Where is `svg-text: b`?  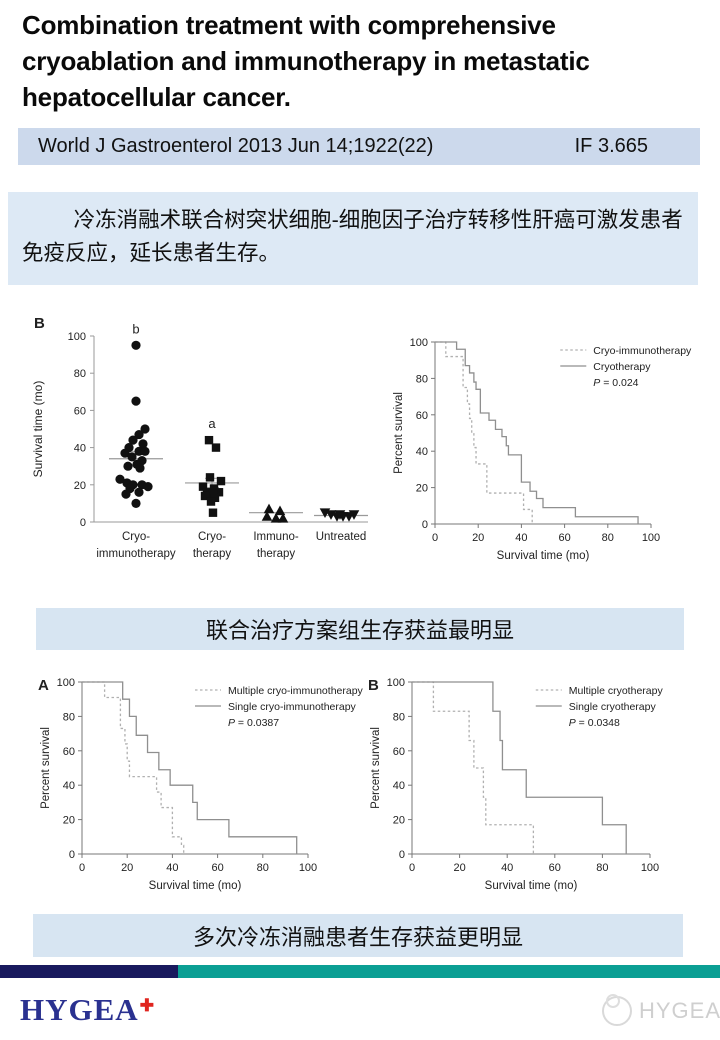
svg-text: b is located at coordinates (135, 328).